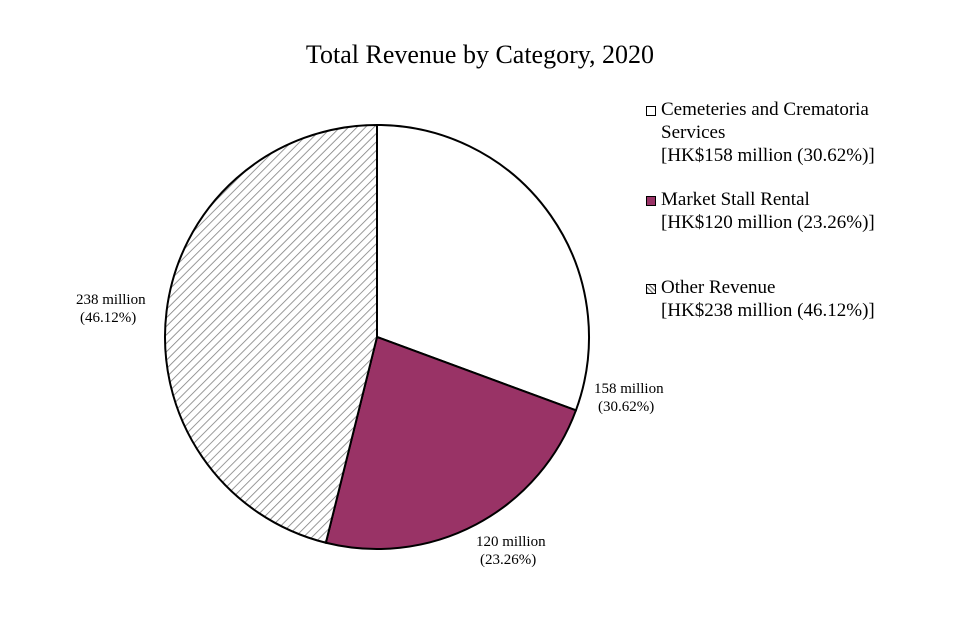 This screenshot has width=971, height=628. Describe the element at coordinates (768, 310) in the screenshot. I see `legend-detail: [HK$238 million (46.12%)]` at that location.